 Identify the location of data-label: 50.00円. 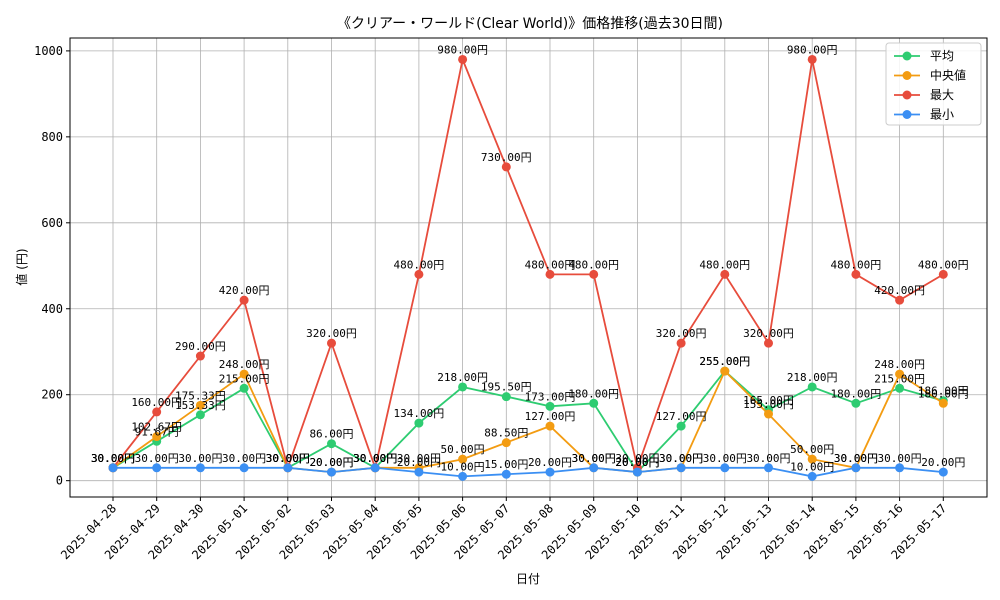
(463, 449).